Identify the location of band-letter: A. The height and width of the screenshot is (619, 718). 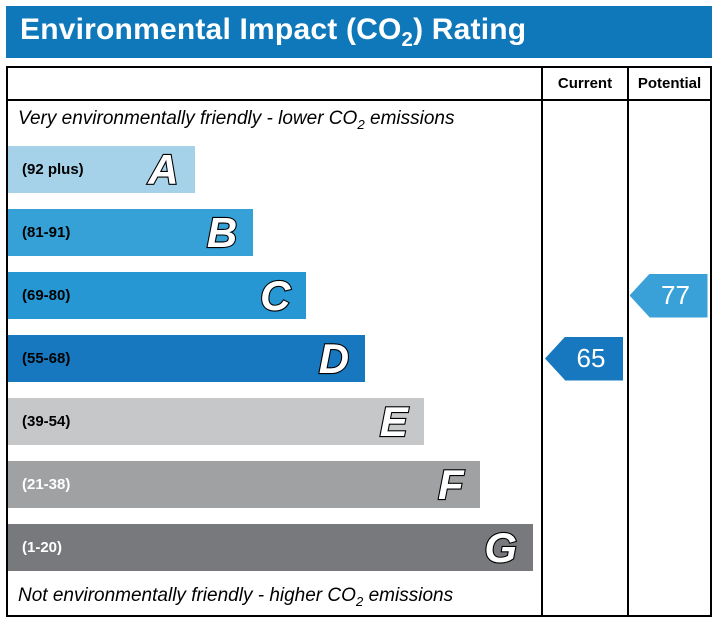
(163, 169).